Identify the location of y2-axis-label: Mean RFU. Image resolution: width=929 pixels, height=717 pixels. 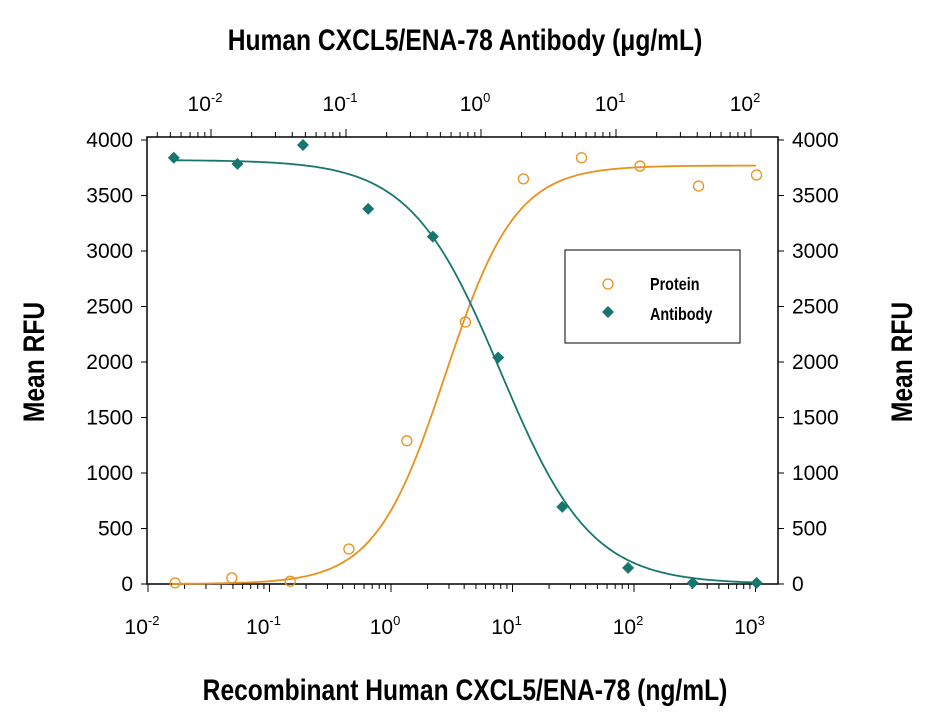
(902, 362).